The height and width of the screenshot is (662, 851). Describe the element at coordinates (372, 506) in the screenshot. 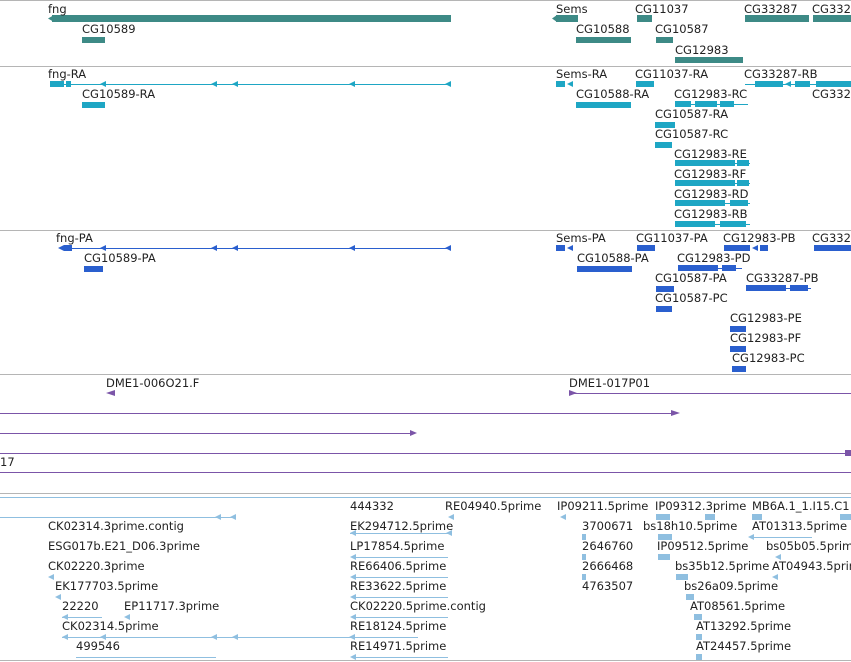

I see `feature-label: 444332` at that location.